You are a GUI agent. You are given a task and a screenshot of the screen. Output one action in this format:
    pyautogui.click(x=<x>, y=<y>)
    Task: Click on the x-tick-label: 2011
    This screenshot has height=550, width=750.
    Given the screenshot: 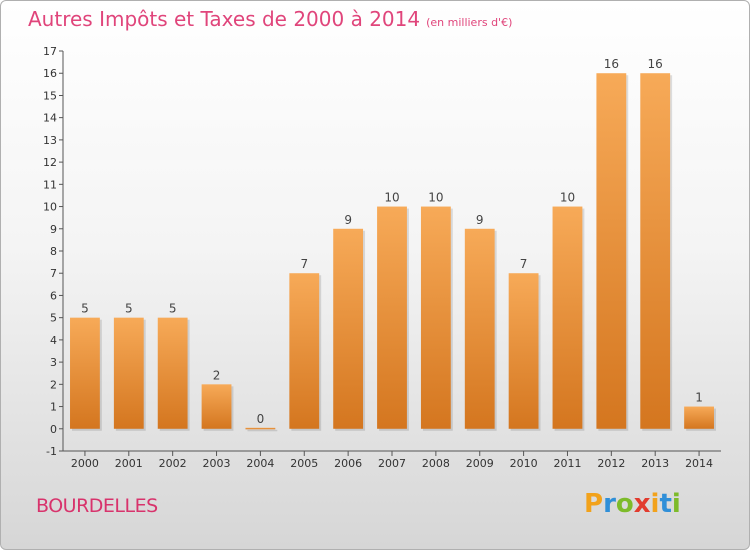 What is the action you would take?
    pyautogui.click(x=567, y=463)
    